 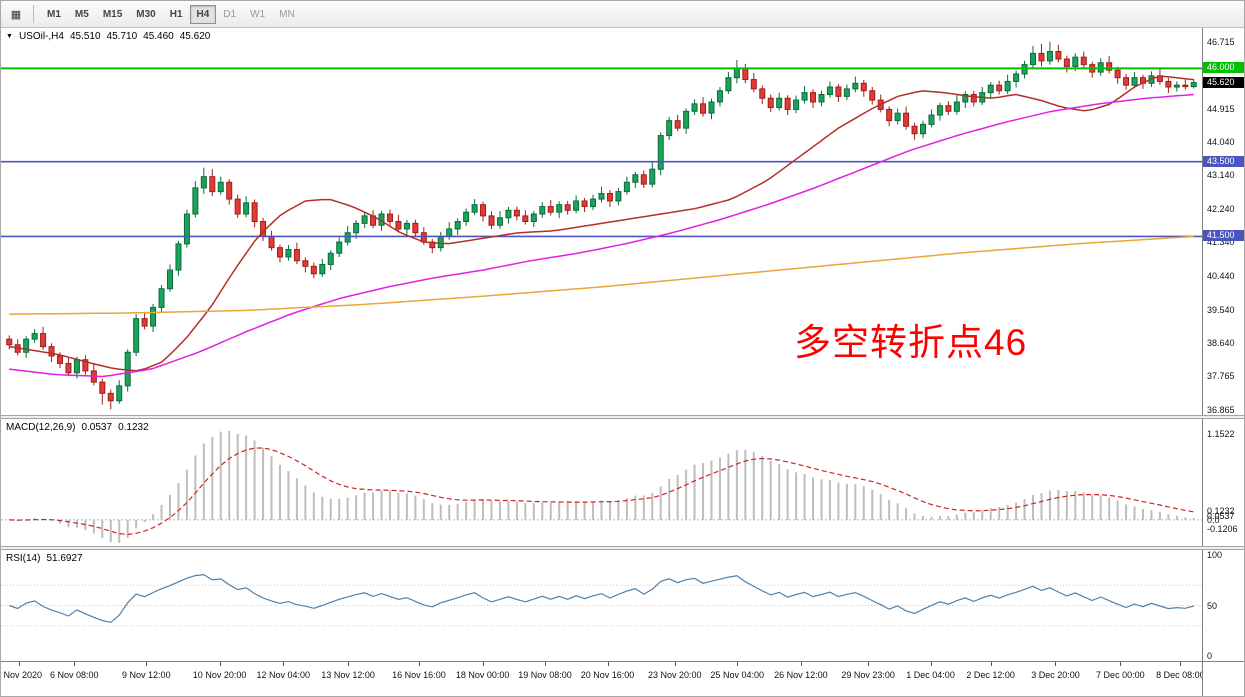 What do you see at coordinates (1223, 161) in the screenshot?
I see `price-level-tag: 43.500` at bounding box center [1223, 161].